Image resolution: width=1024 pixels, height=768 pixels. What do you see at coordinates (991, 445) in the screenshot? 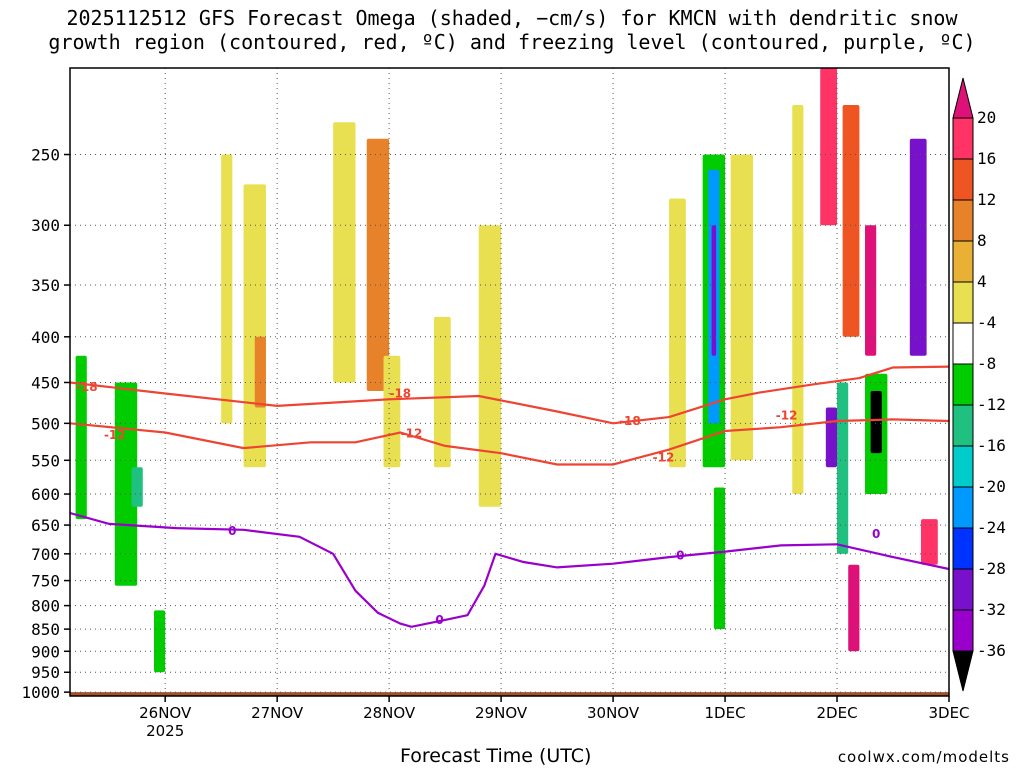
I see `colorbar-label: -16` at bounding box center [991, 445].